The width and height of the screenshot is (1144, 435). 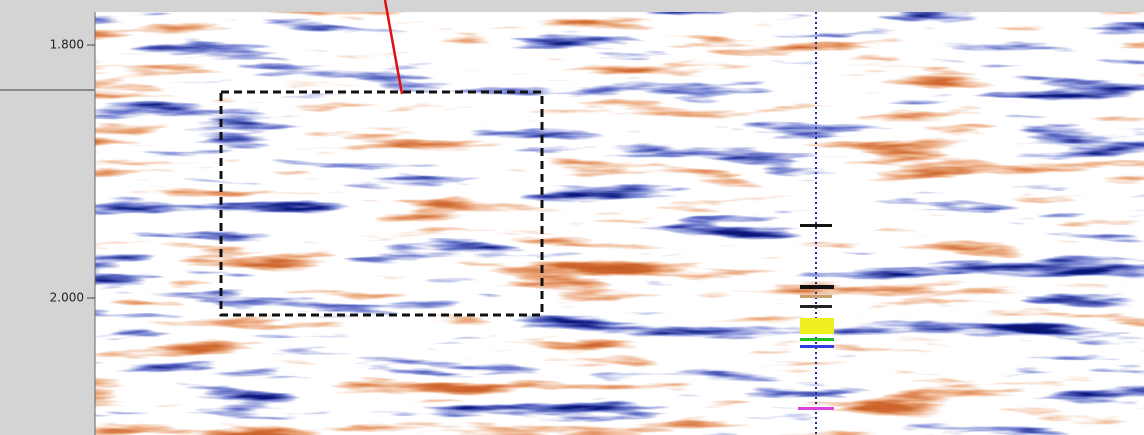 What do you see at coordinates (67, 298) in the screenshot?
I see `tick-label: 2.000` at bounding box center [67, 298].